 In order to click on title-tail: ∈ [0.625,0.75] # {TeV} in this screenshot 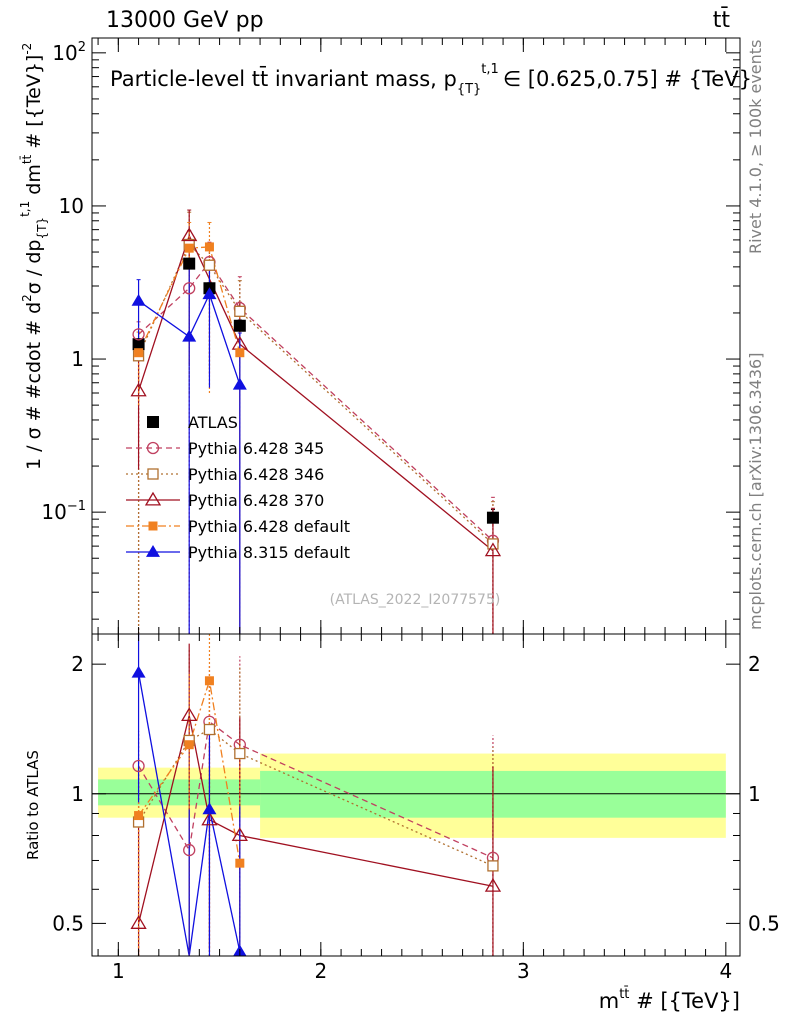, I will do `click(627, 79)`.